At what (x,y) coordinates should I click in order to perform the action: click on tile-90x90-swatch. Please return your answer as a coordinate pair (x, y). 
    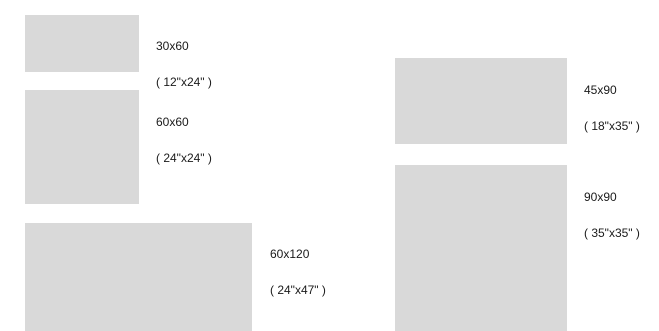
    Looking at the image, I should click on (481, 248).